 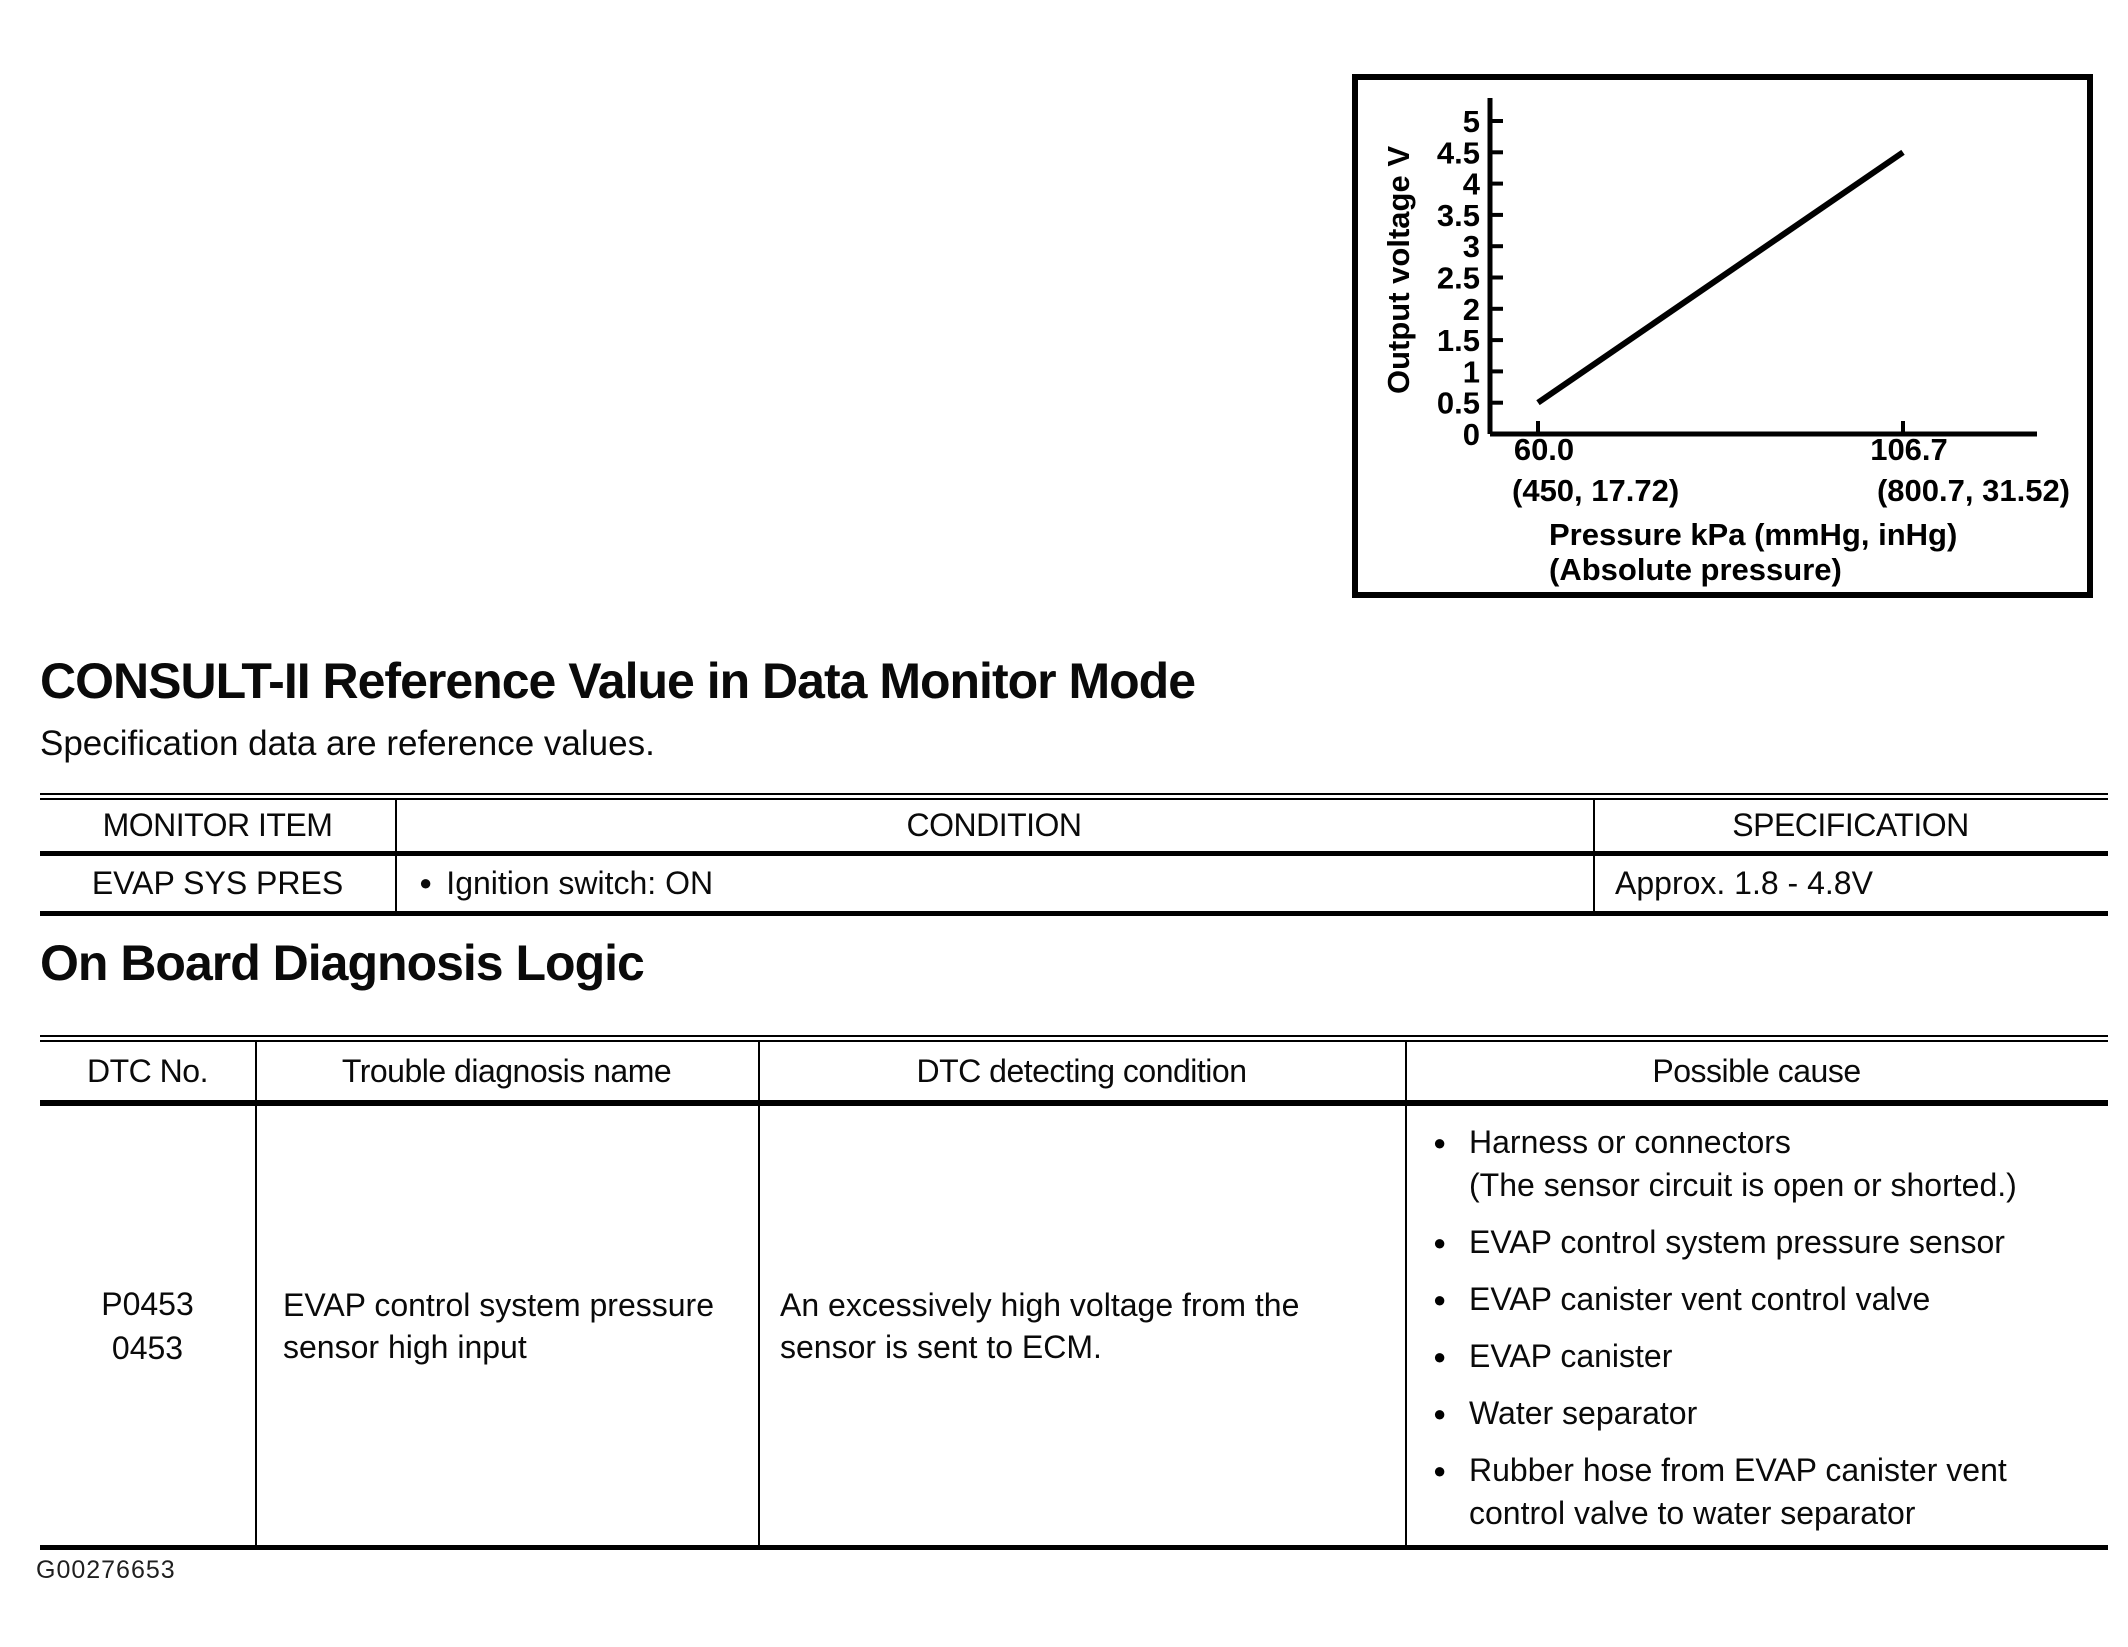 I want to click on y-tick-label: 4, so click(x=1472, y=184).